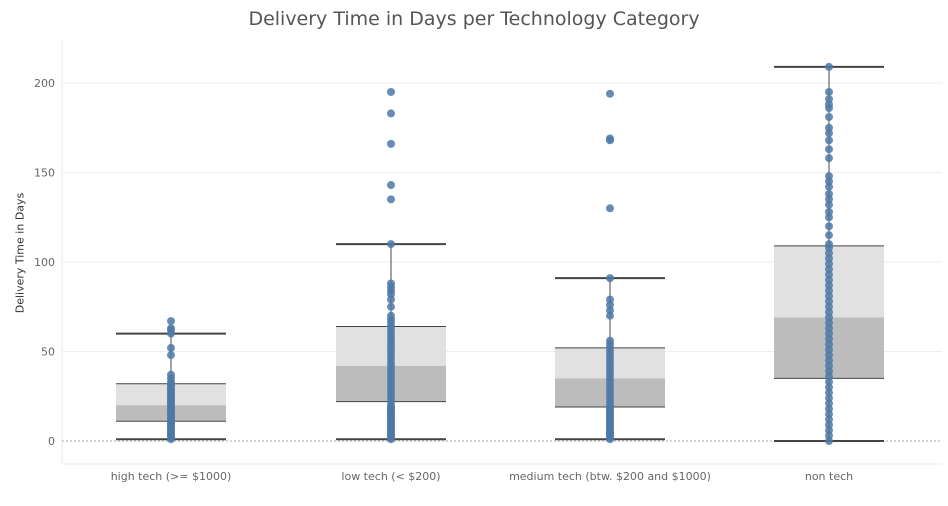  What do you see at coordinates (44, 262) in the screenshot?
I see `y-tick-label: 100` at bounding box center [44, 262].